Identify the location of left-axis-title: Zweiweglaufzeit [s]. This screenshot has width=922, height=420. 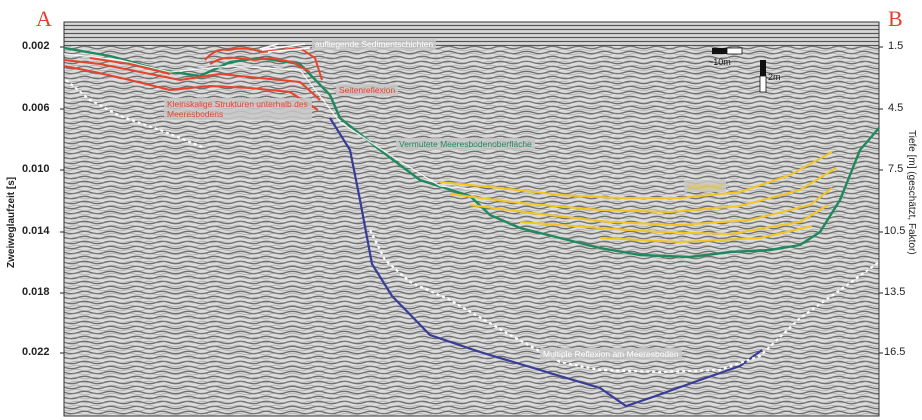
(11, 222).